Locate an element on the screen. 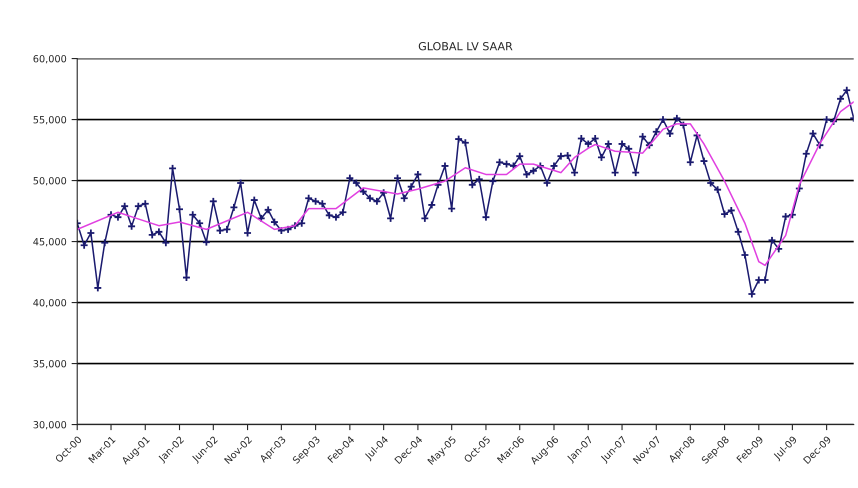  y-tick-label: 40,000 is located at coordinates (49, 303).